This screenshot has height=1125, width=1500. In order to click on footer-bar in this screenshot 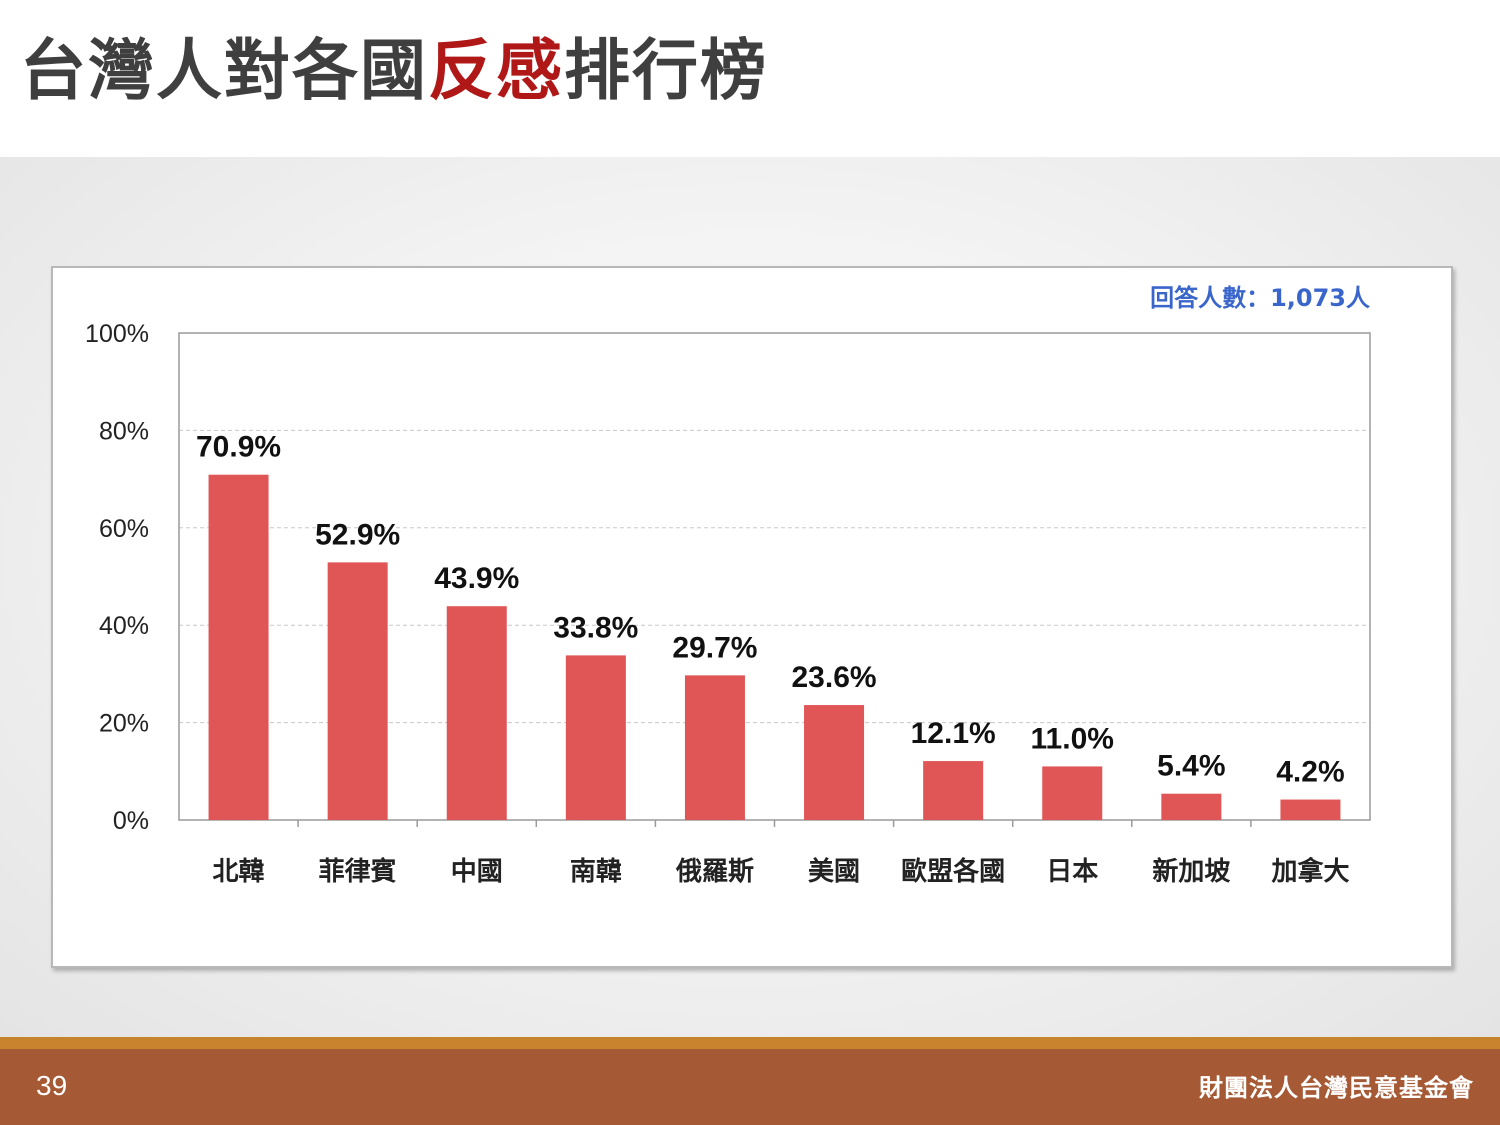, I will do `click(750, 1087)`.